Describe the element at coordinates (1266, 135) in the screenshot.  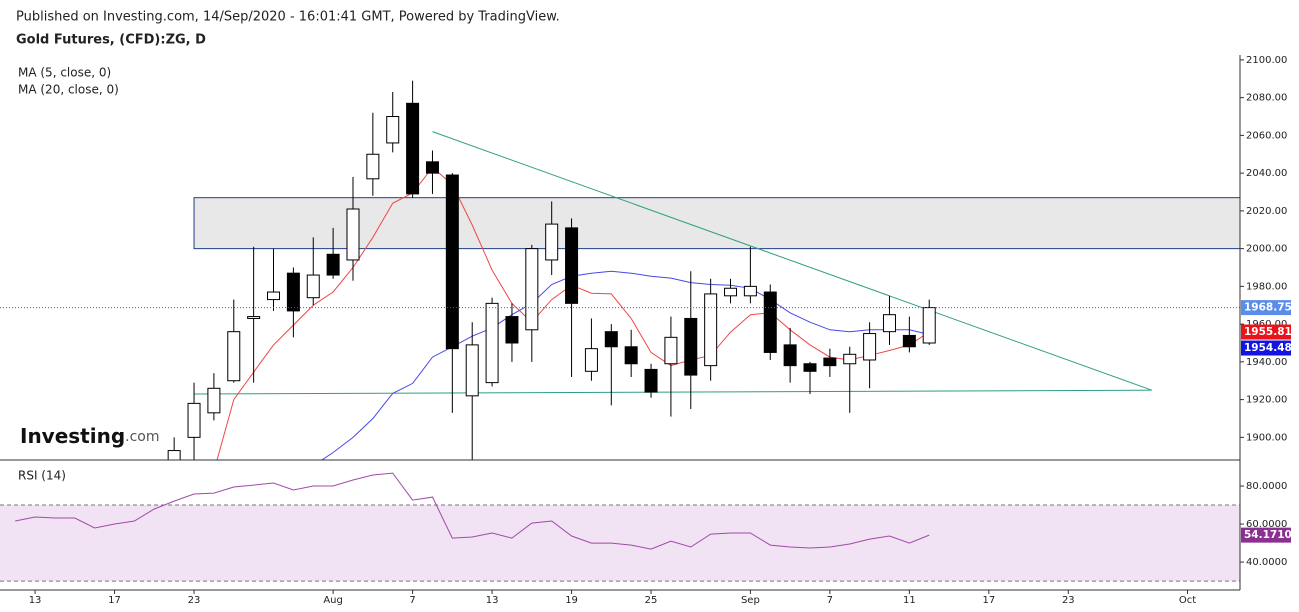
I see `y-tick-label: 2060.00` at that location.